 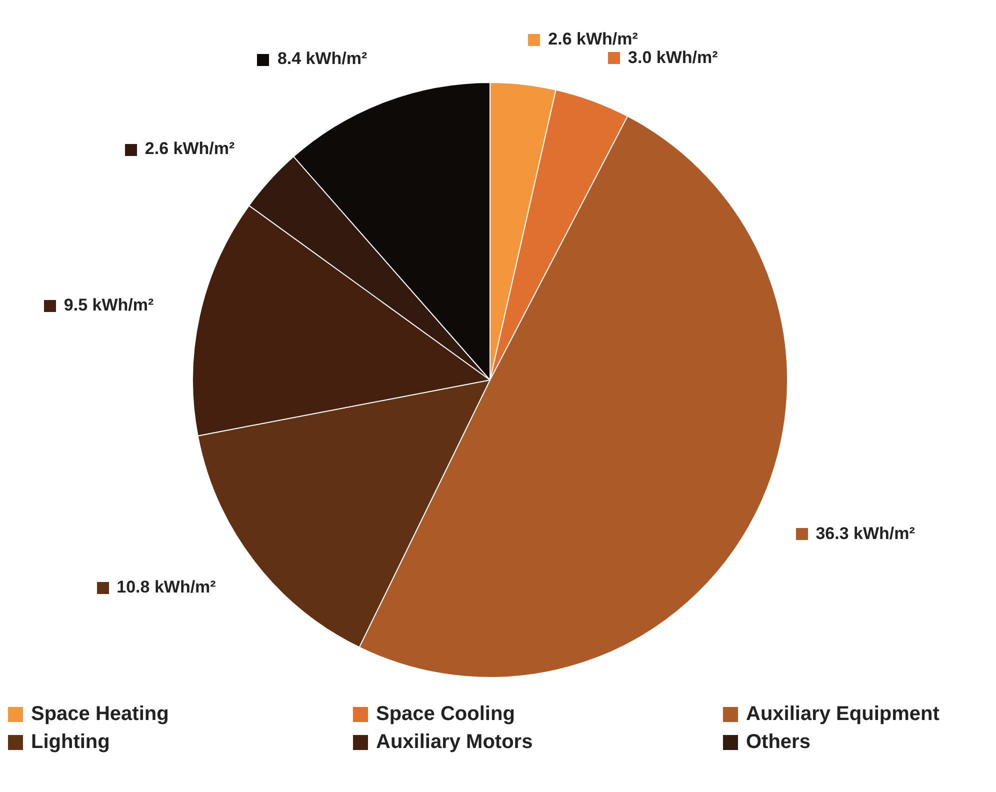 I want to click on data-label: 3.0 kWh/m², so click(x=673, y=58).